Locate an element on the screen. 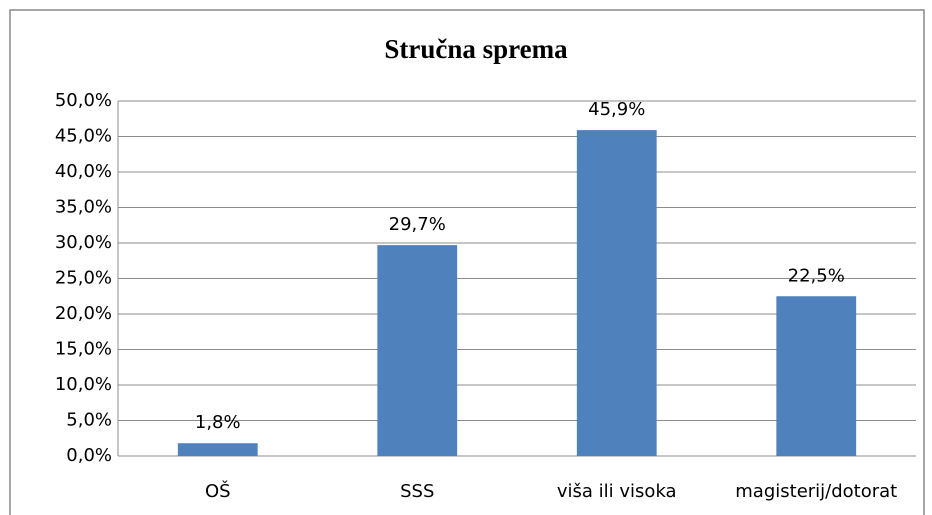  y-tick-label: 40,0% is located at coordinates (83, 171).